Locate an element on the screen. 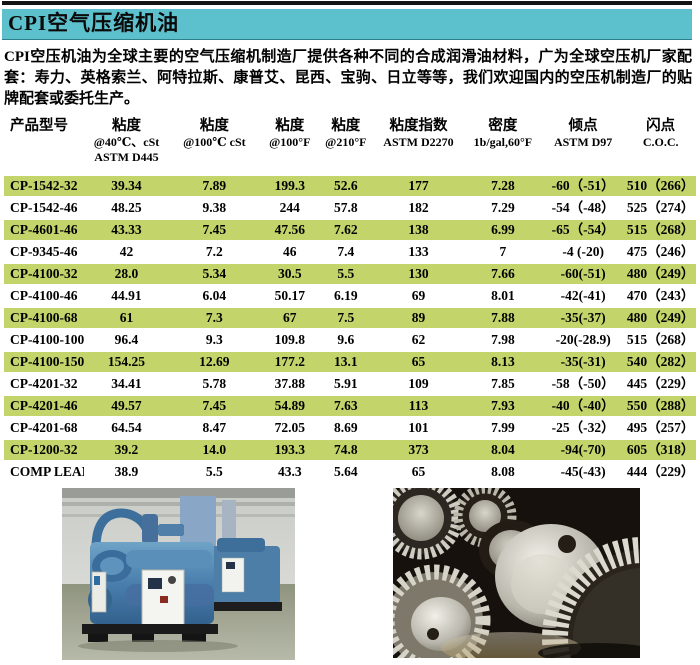 The width and height of the screenshot is (700, 665). table-cell: 69 is located at coordinates (418, 295).